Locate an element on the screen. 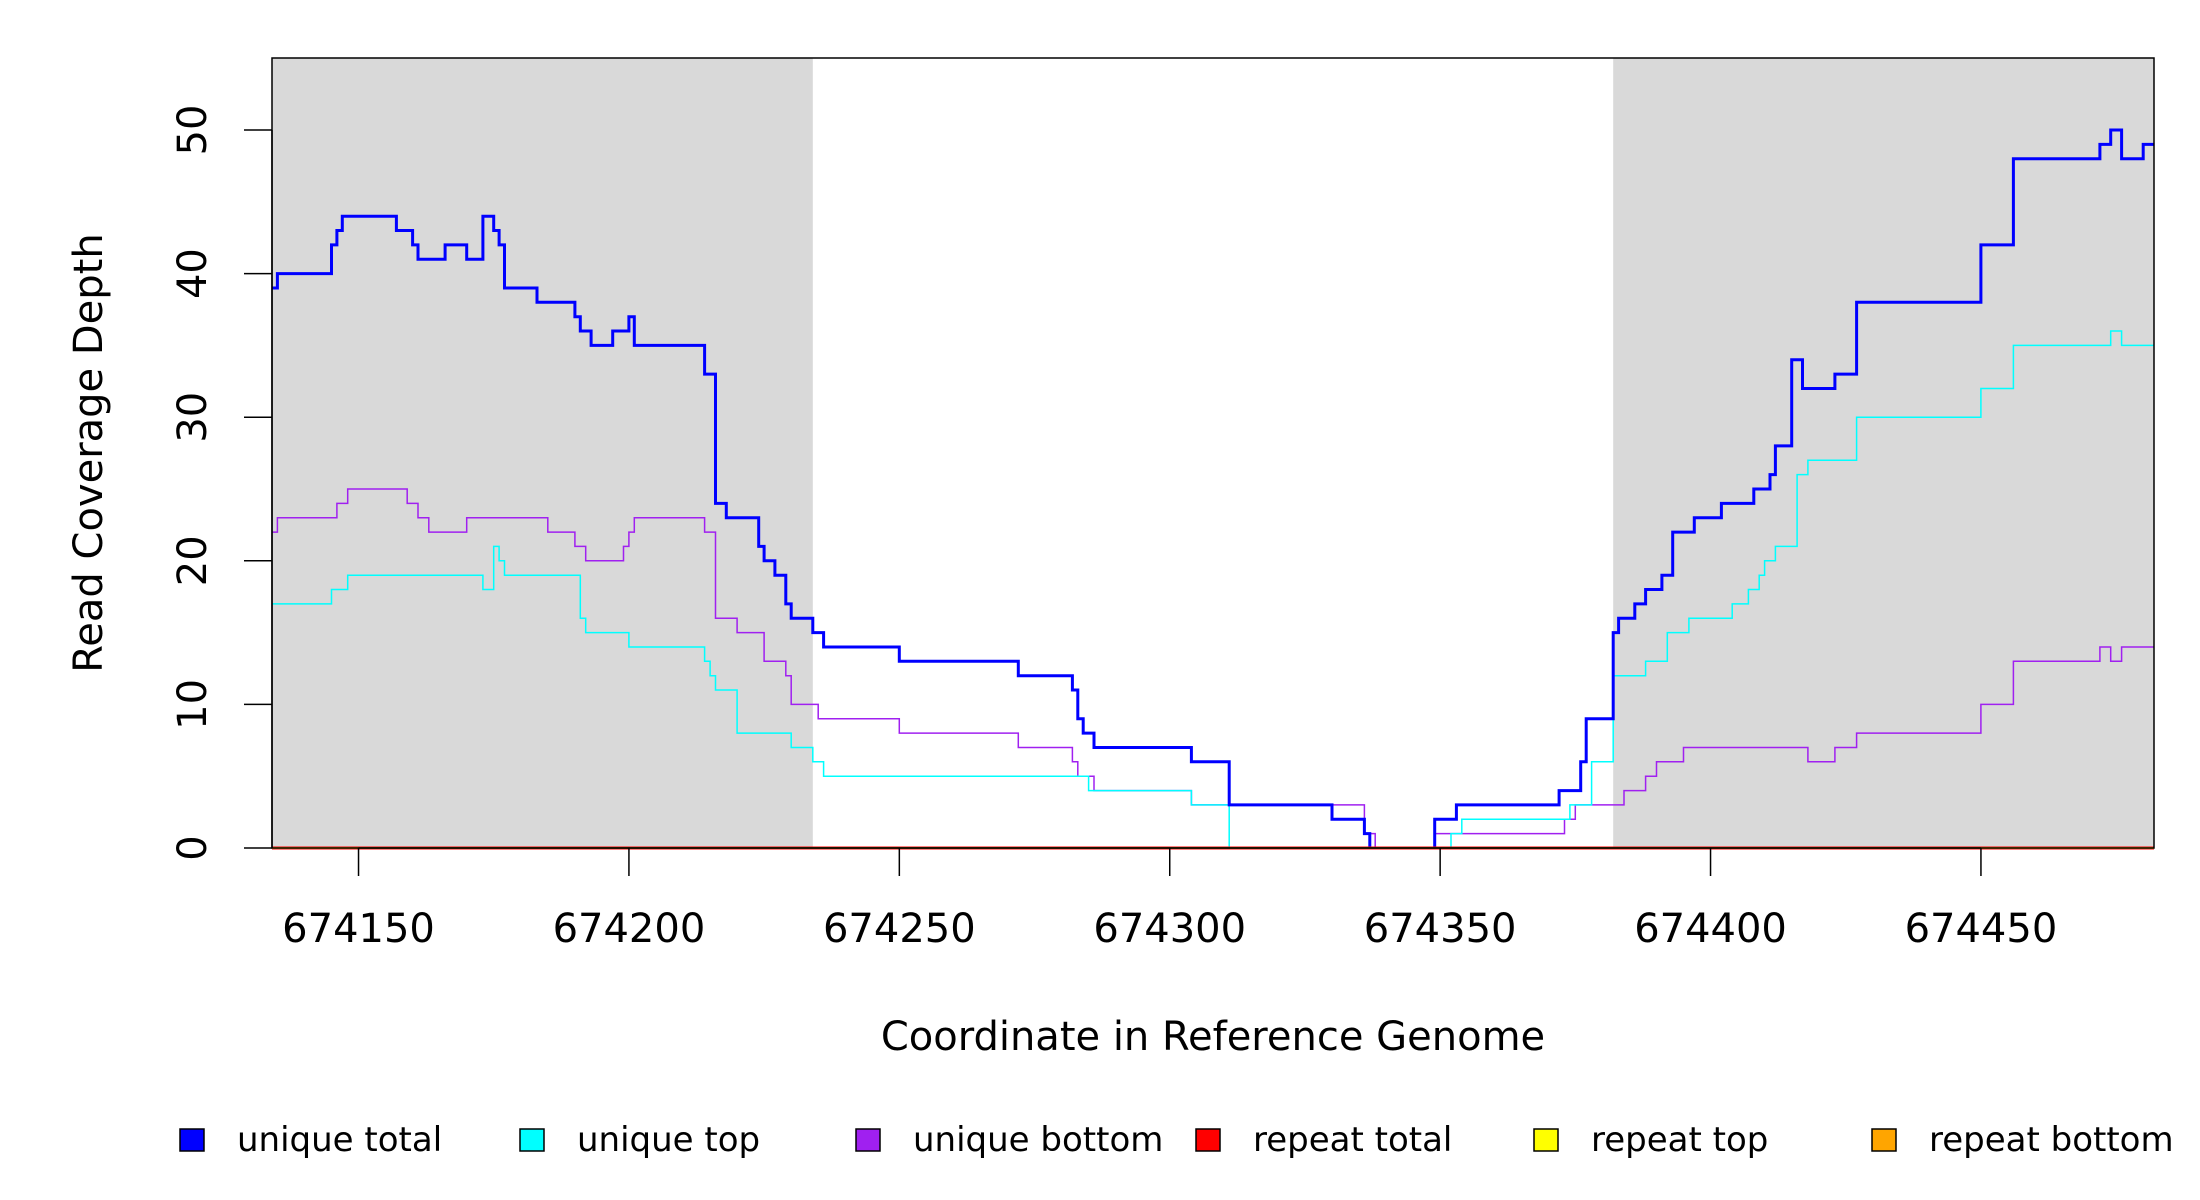 This screenshot has height=1200, width=2200. legend-item-repeat-bottom: repeat bottom is located at coordinates (2022, 1140).